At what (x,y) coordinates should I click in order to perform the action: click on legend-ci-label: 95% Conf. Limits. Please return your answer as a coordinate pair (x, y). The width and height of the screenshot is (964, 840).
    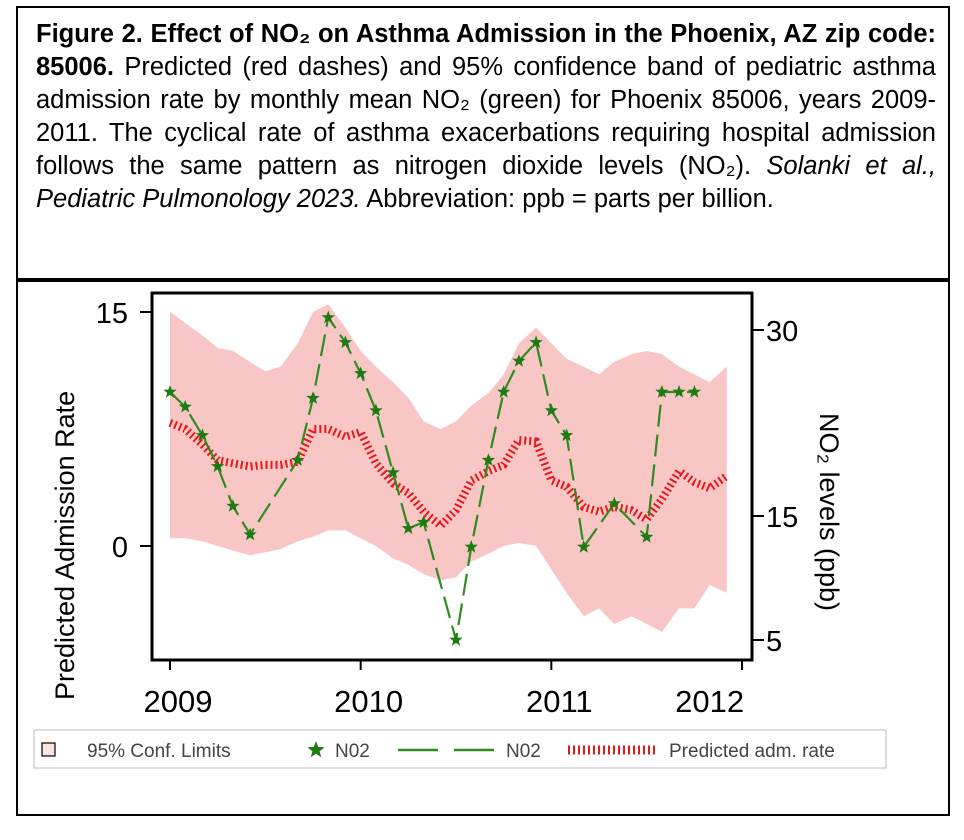
    Looking at the image, I should click on (159, 751).